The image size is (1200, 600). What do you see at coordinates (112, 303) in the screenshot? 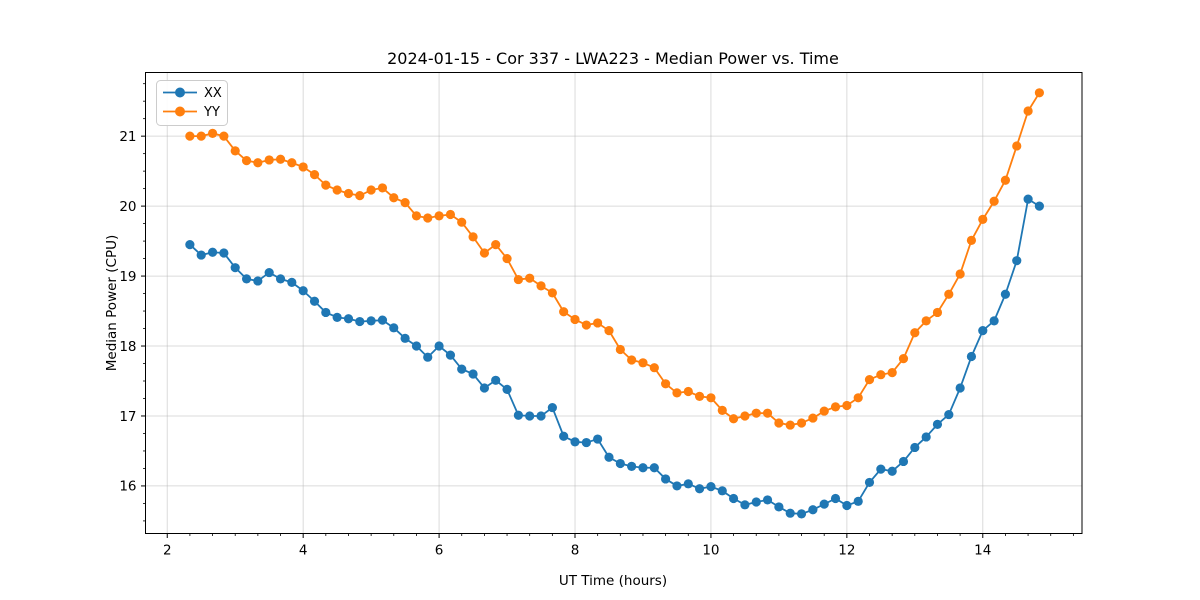
I see `y-axis-label: Median Power (CPU)` at bounding box center [112, 303].